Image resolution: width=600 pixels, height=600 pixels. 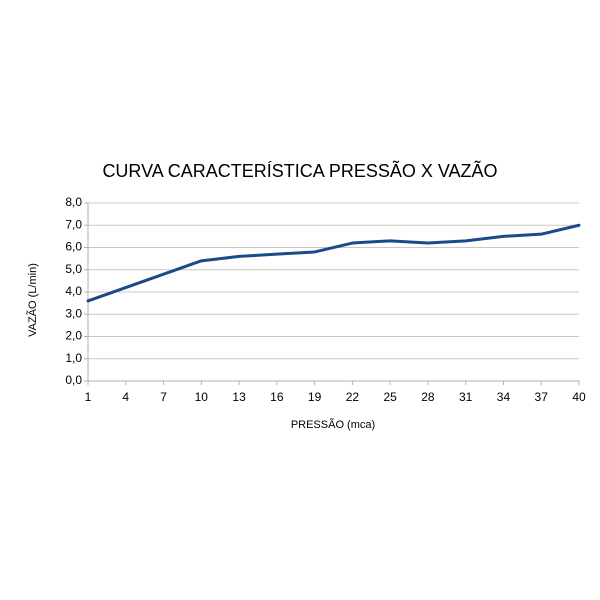 I want to click on data-line, so click(x=333, y=263).